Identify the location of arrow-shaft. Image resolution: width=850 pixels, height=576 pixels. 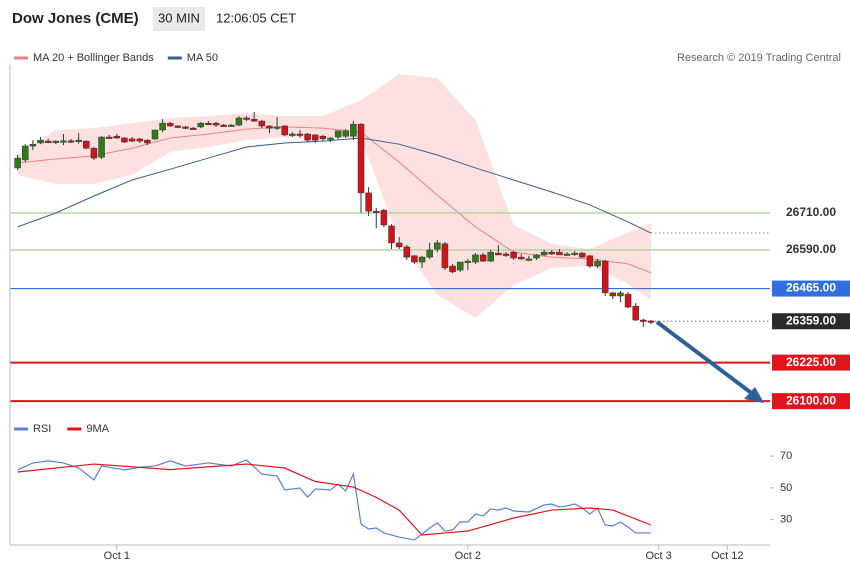
(705, 358).